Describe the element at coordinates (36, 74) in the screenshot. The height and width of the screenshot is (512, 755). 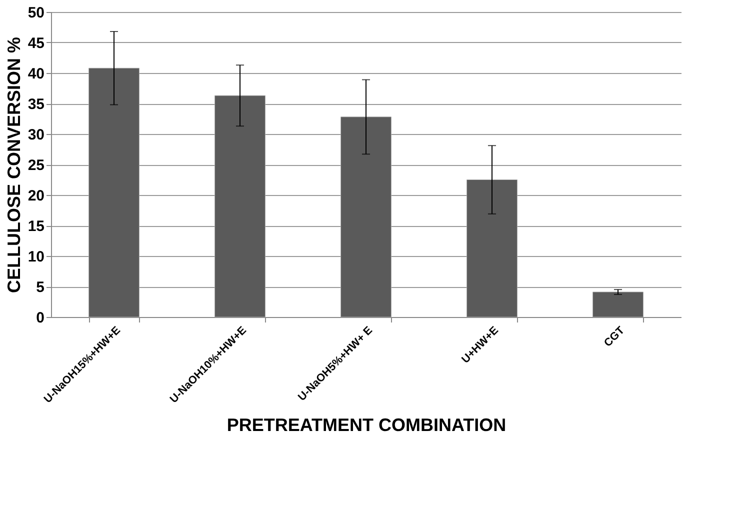
I see `y-tick-label: 40` at that location.